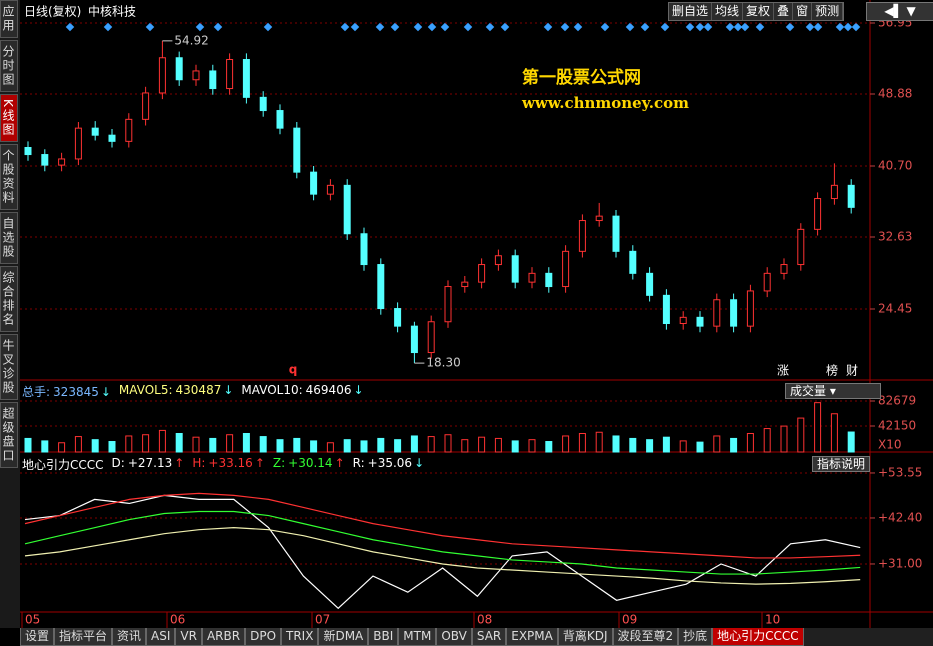 This screenshot has width=933, height=646. I want to click on date-label: 10, so click(772, 620).